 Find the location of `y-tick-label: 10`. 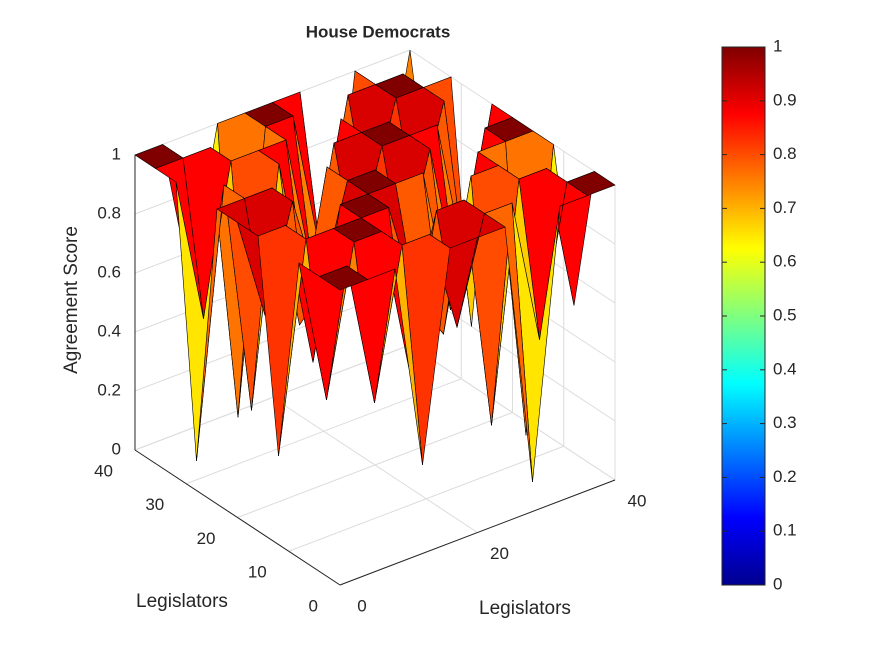

y-tick-label: 10 is located at coordinates (257, 572).